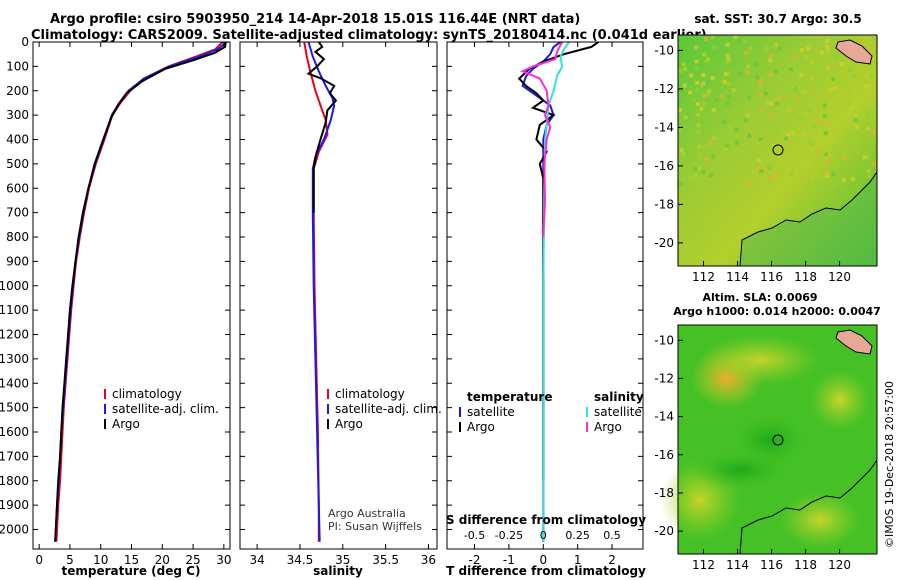  I want to click on sla-lat-label: -16, so click(664, 455).